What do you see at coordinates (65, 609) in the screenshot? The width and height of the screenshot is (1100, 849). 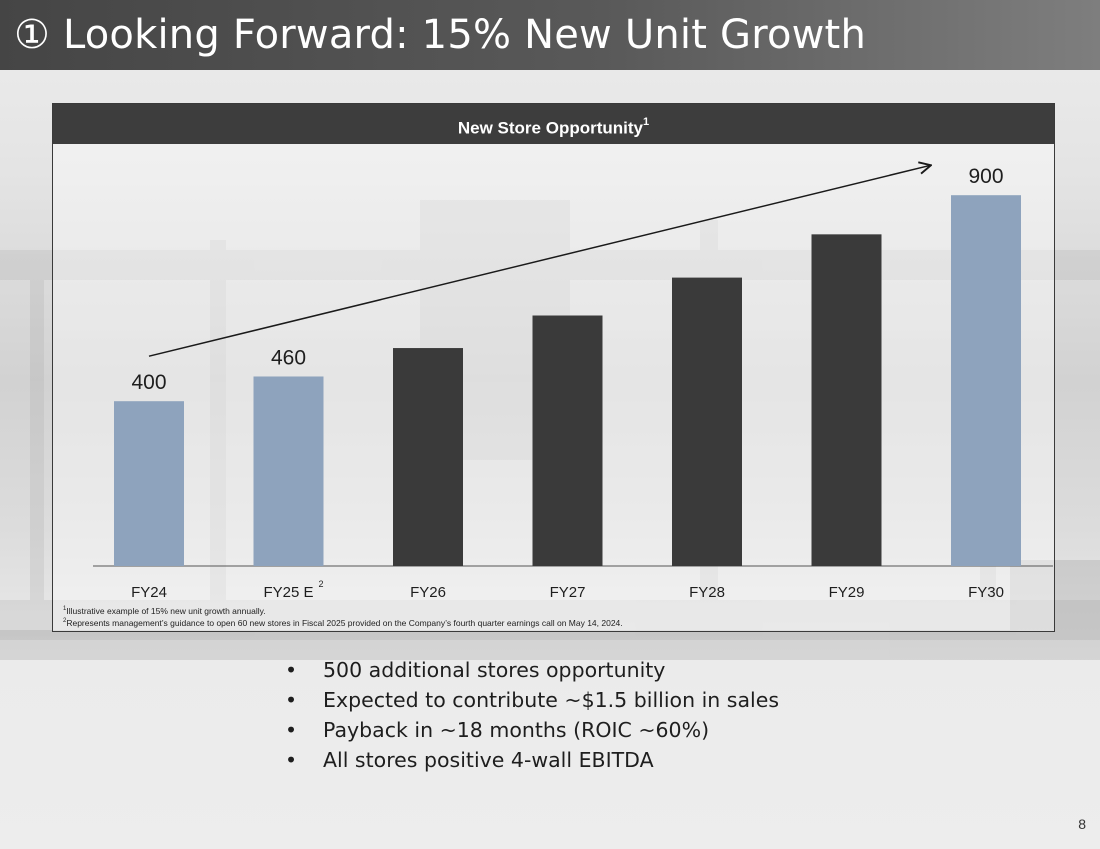 I see `footnote-1-marker: 1` at bounding box center [65, 609].